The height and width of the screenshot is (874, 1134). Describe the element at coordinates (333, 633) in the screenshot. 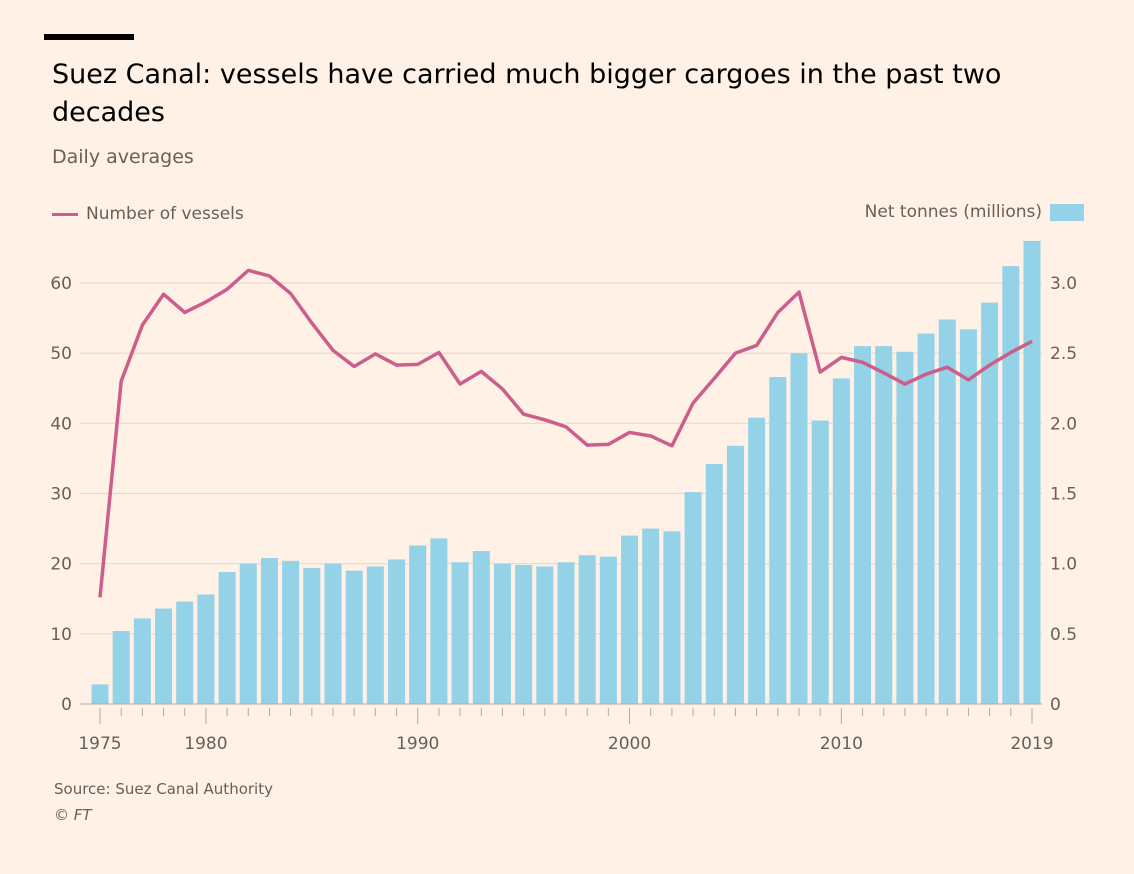

I see `bar-1986` at that location.